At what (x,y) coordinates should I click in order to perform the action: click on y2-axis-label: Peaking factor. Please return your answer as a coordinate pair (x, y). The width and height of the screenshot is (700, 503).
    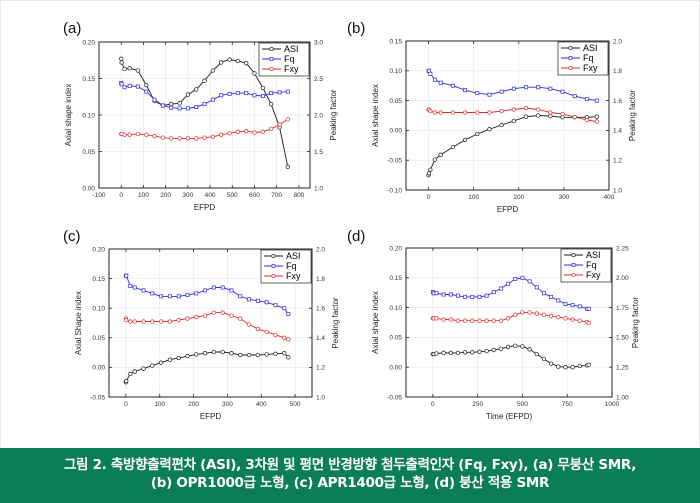
    Looking at the image, I should click on (333, 114).